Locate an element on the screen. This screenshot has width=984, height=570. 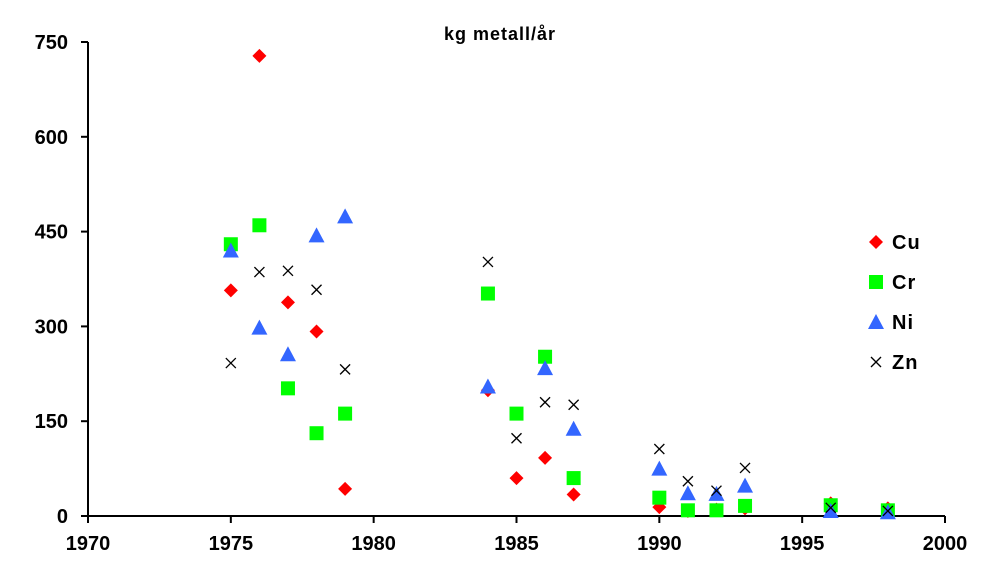
y-tick-label: 150 is located at coordinates (51, 422).